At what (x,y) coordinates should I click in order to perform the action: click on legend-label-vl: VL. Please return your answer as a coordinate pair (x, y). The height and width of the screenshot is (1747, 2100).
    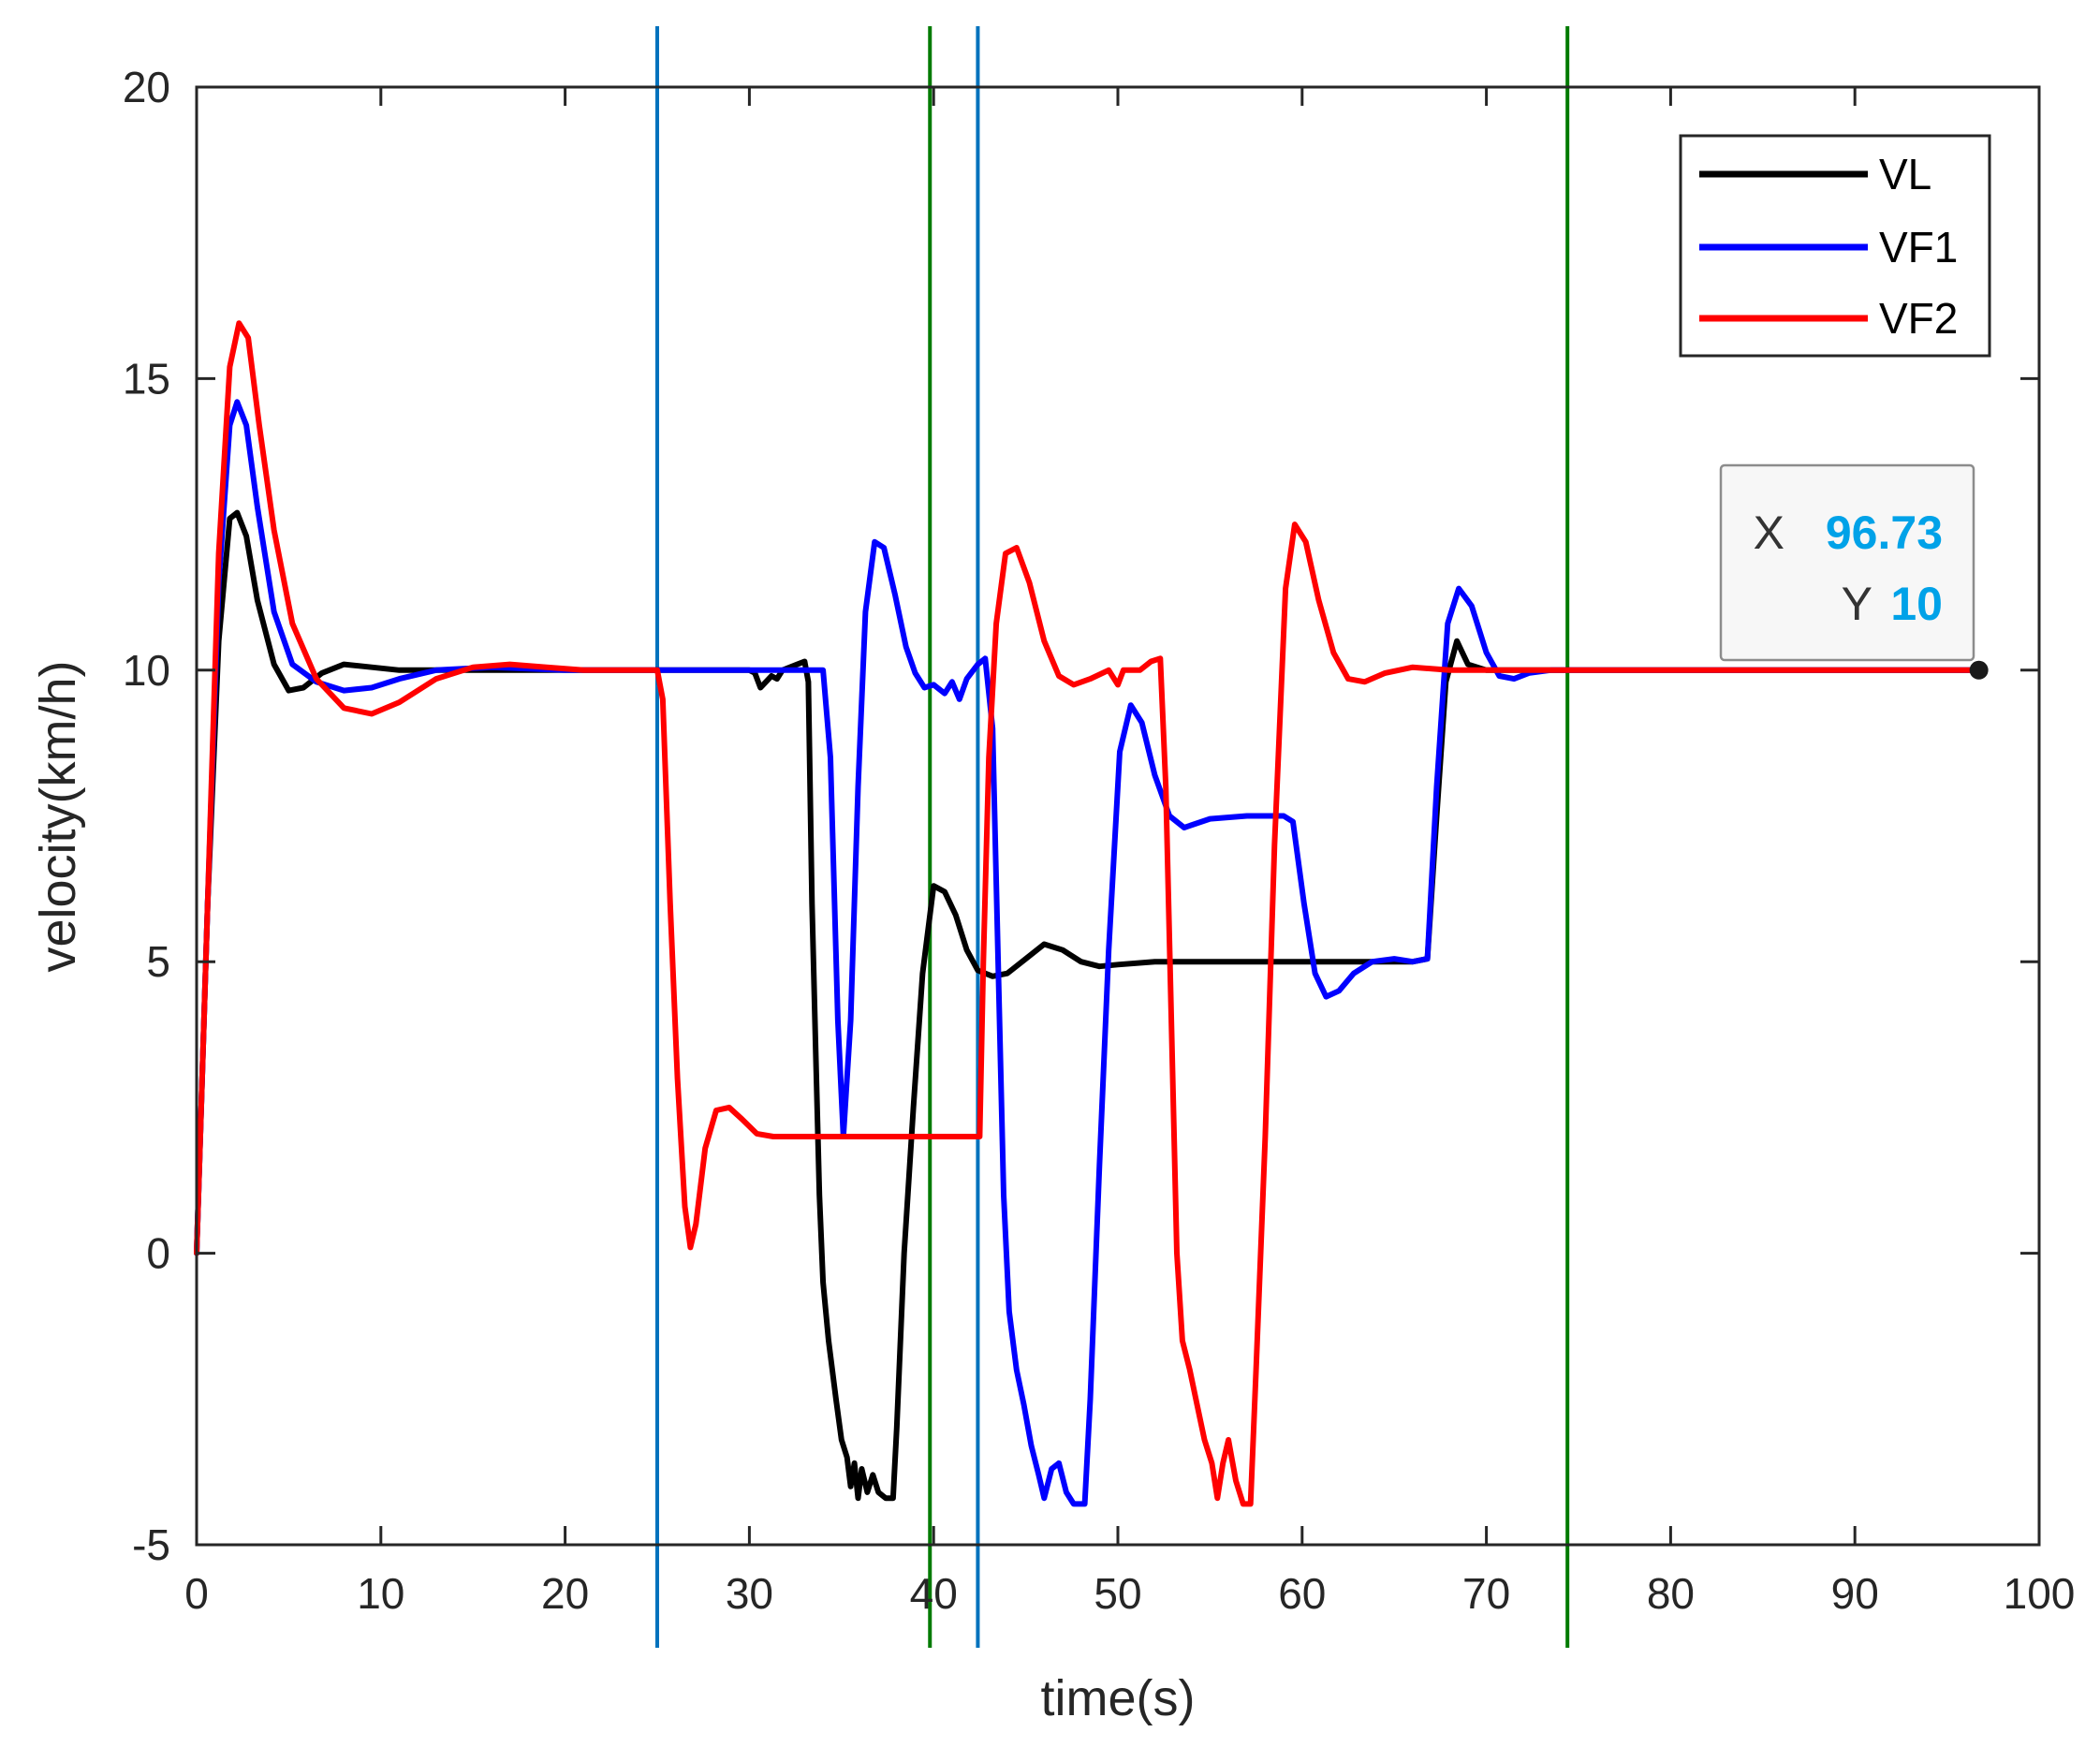
    Looking at the image, I should click on (1905, 174).